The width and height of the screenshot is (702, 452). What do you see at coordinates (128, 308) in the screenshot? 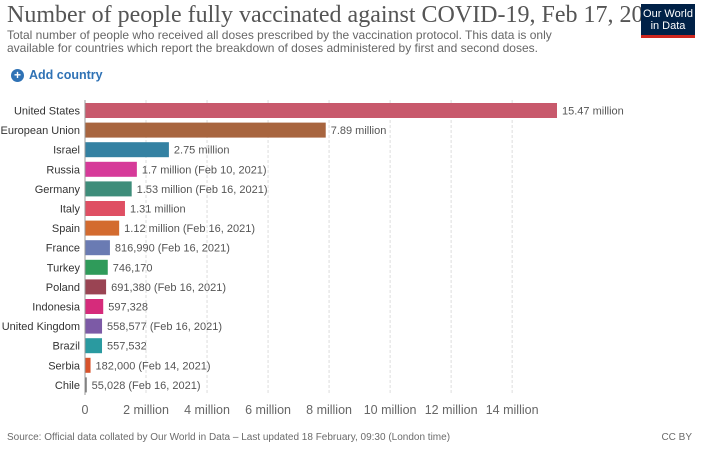
I see `value-label: 597,328` at bounding box center [128, 308].